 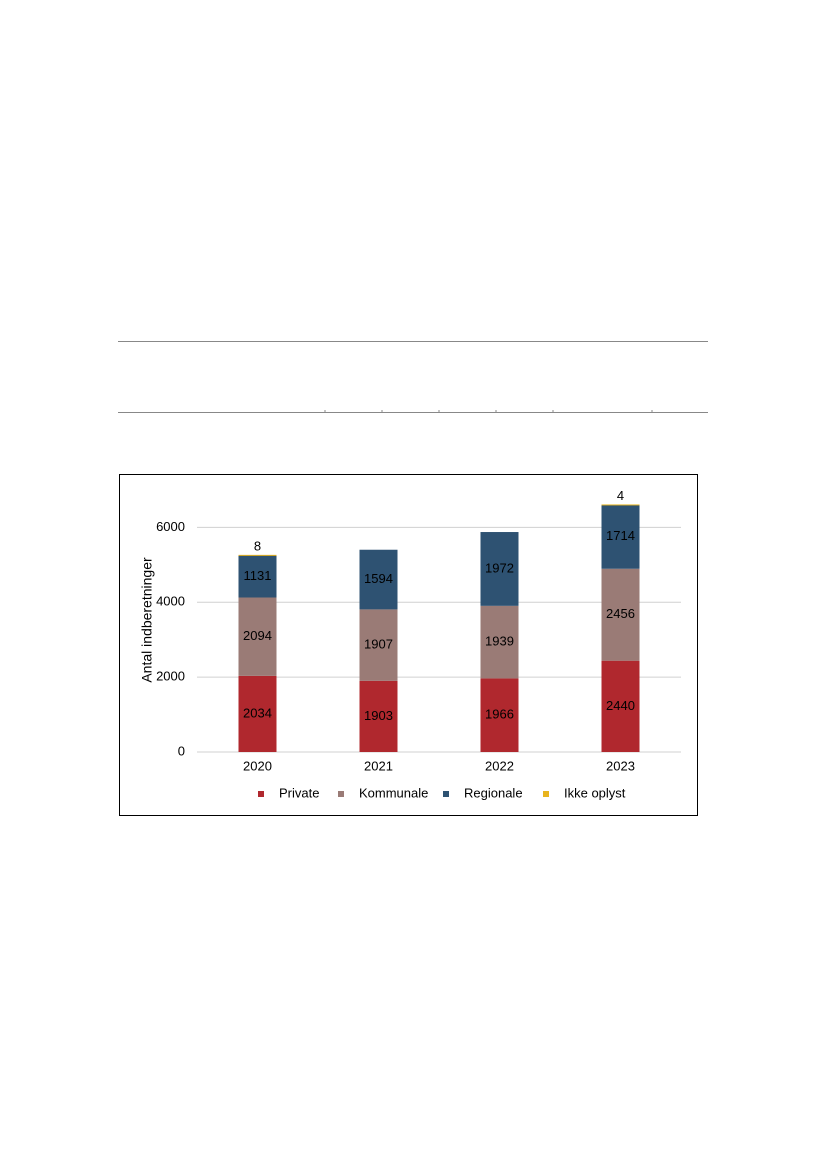 I want to click on x-tick-label: 2020, so click(x=257, y=765).